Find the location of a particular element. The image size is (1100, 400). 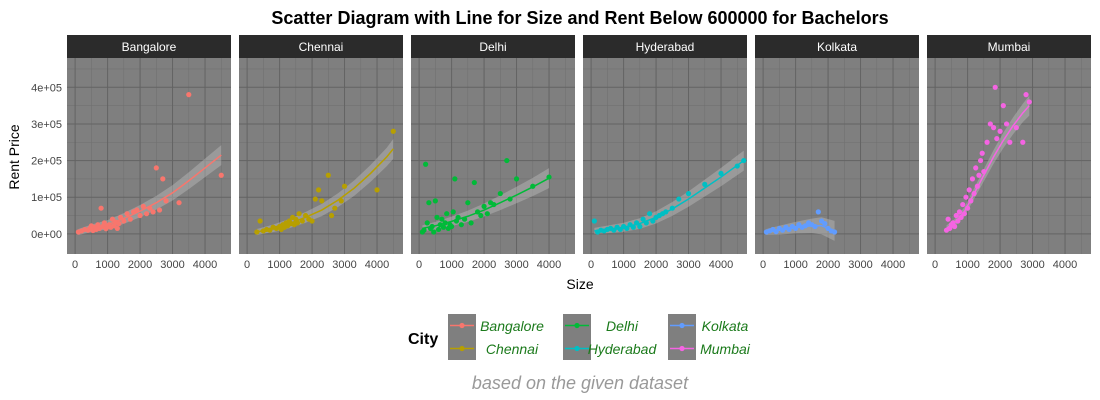

legend-label: Chennai is located at coordinates (512, 349).